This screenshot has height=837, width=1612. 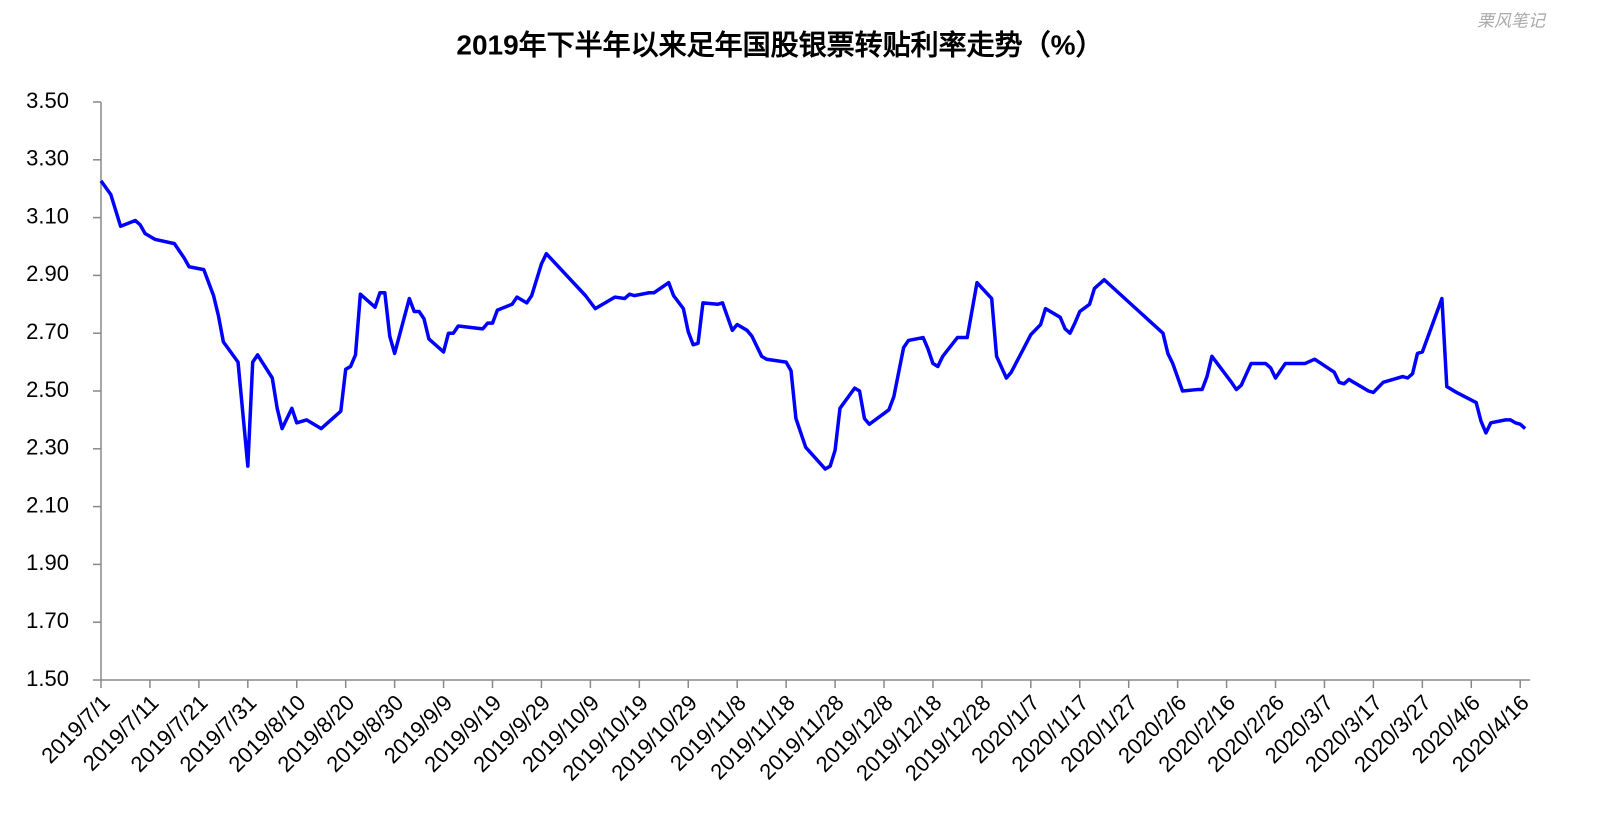 What do you see at coordinates (47, 504) in the screenshot?
I see `y-tick-label: 2.10` at bounding box center [47, 504].